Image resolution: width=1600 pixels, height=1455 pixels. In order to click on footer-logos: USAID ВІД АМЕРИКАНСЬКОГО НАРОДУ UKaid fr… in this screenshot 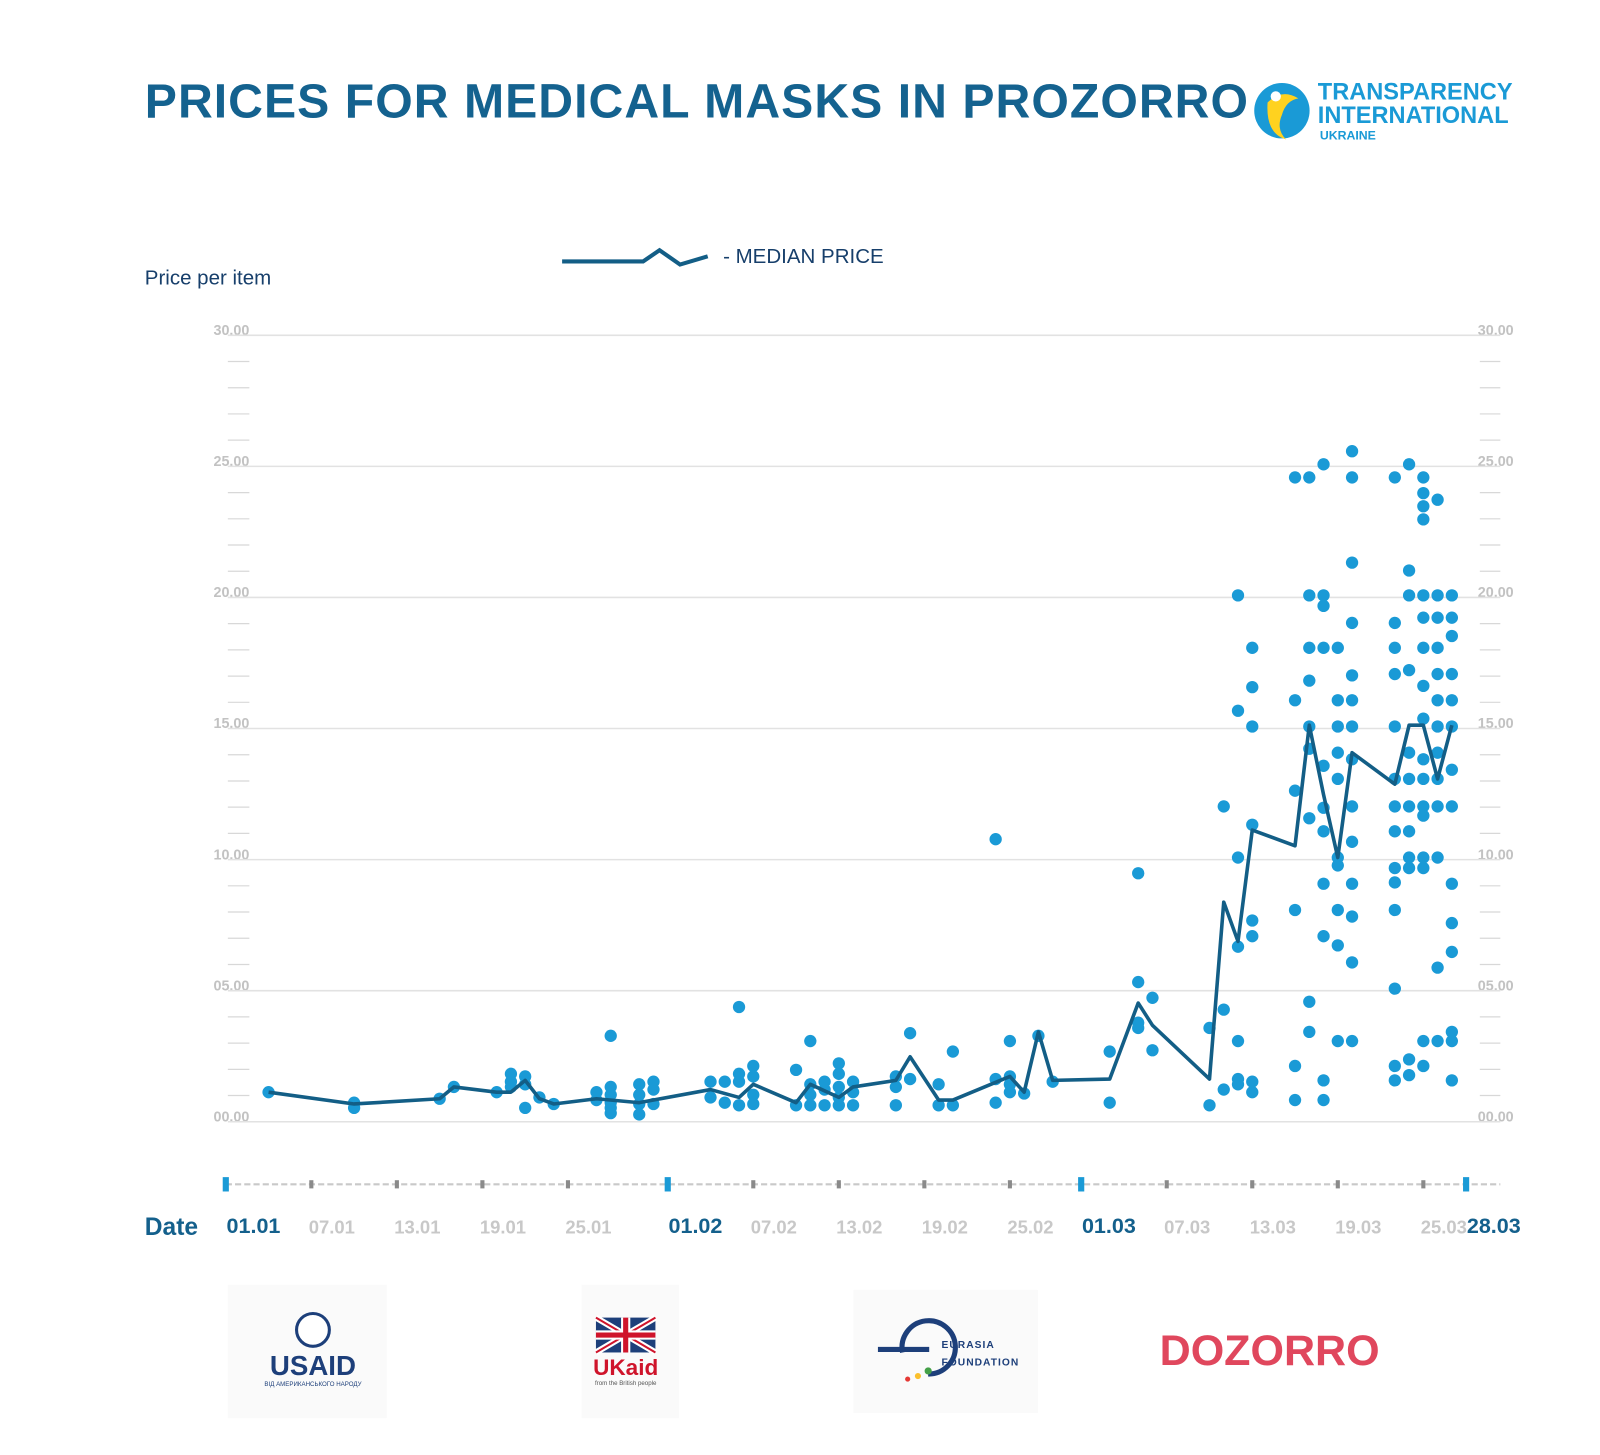, I will do `click(803, 1351)`.